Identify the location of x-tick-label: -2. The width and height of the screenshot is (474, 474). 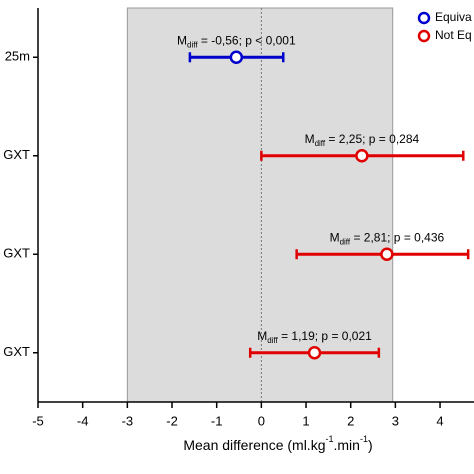
(172, 420).